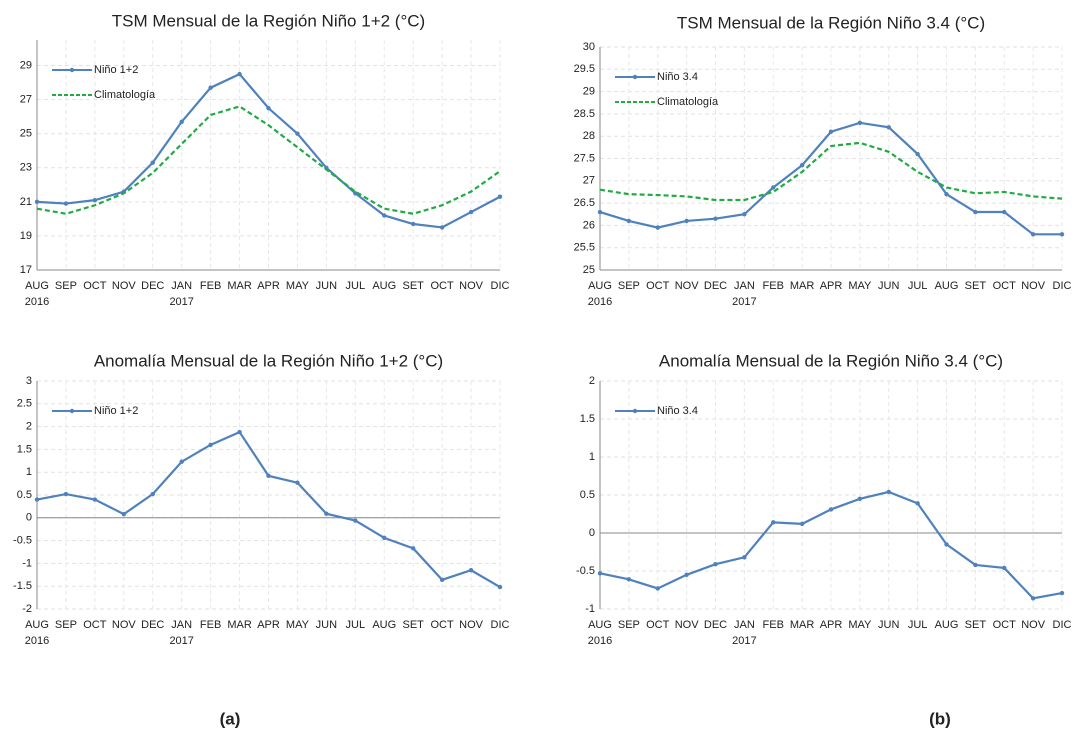 This screenshot has width=1073, height=731. I want to click on y-tick-label: -2, so click(27, 609).